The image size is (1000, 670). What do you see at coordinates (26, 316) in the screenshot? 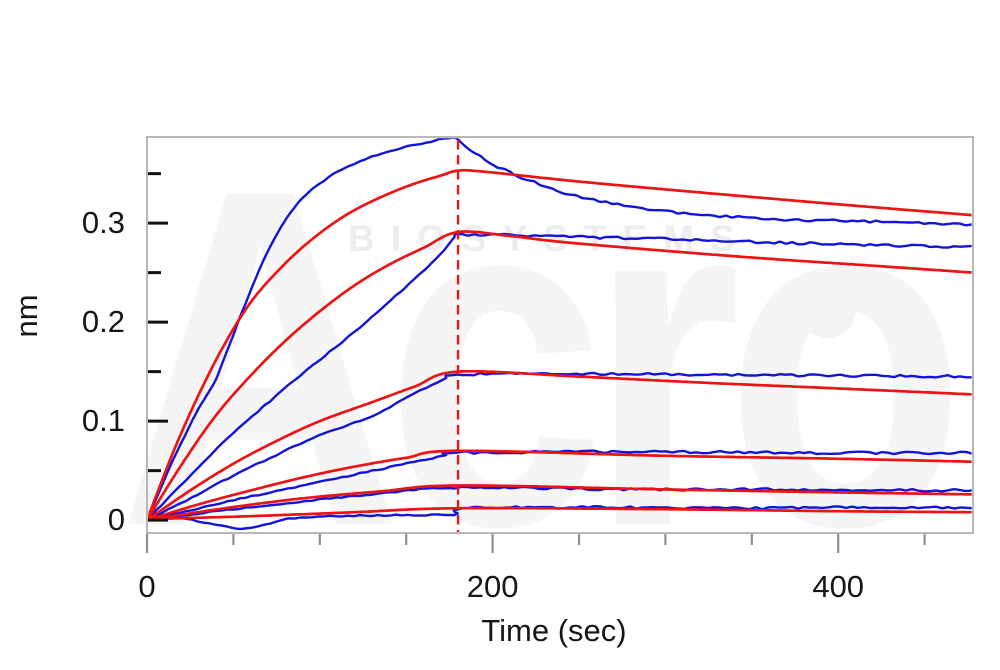
I see `y-axis-label: nm` at bounding box center [26, 316].